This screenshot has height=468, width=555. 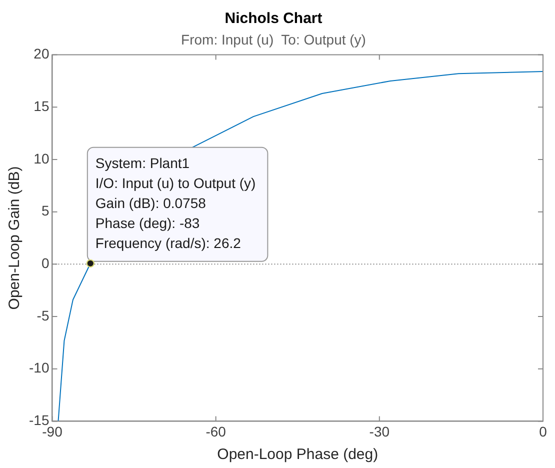 What do you see at coordinates (43, 315) in the screenshot?
I see `y-tick-label: -5` at bounding box center [43, 315].